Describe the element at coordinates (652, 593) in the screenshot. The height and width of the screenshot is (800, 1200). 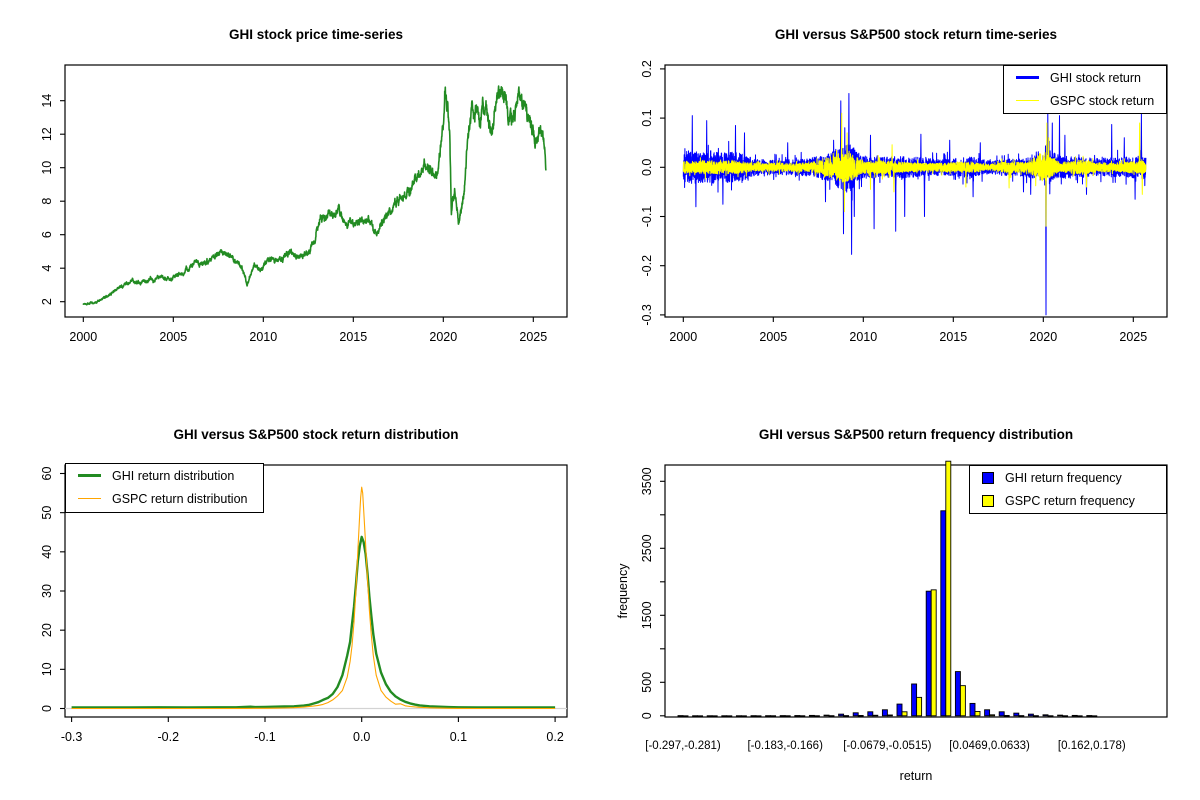
I see `y-axis: 0 500 1500 2500 3500` at that location.